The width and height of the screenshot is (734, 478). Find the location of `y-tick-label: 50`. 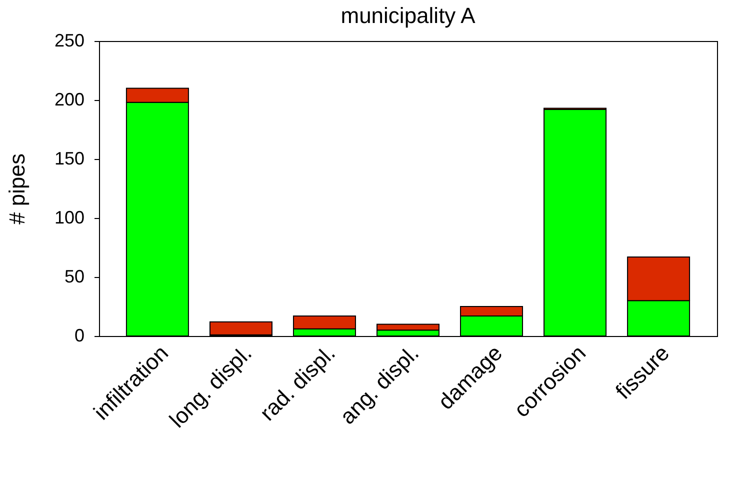

y-tick-label: 50 is located at coordinates (74, 276).